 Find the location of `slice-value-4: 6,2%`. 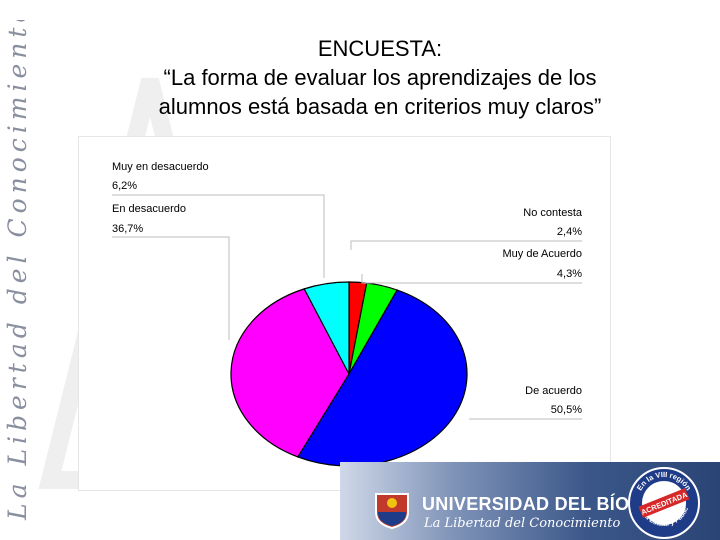

slice-value-4: 6,2% is located at coordinates (124, 186).